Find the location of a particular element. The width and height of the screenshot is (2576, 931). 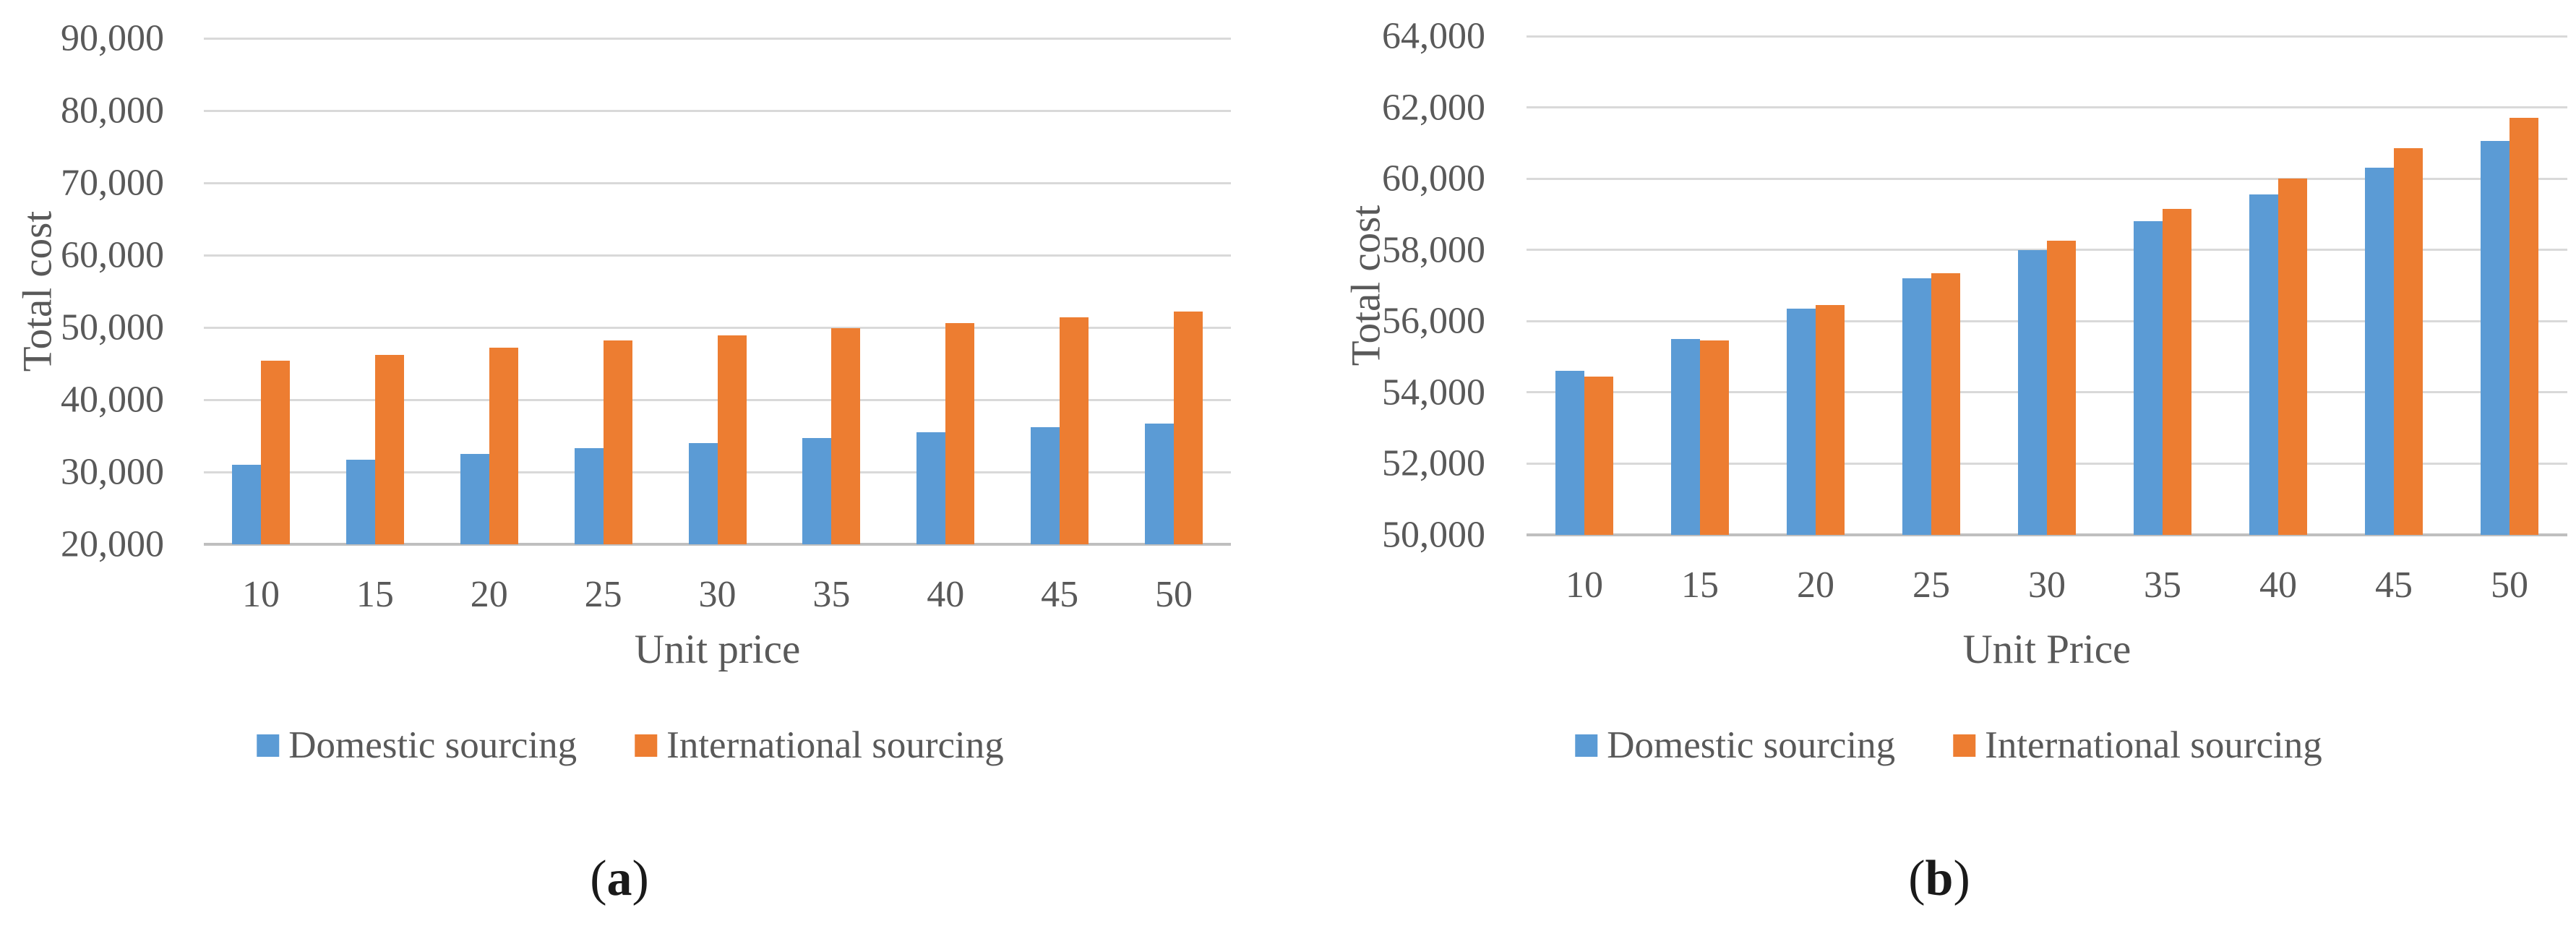

y-tick-label: 62,000 is located at coordinates (1434, 108).